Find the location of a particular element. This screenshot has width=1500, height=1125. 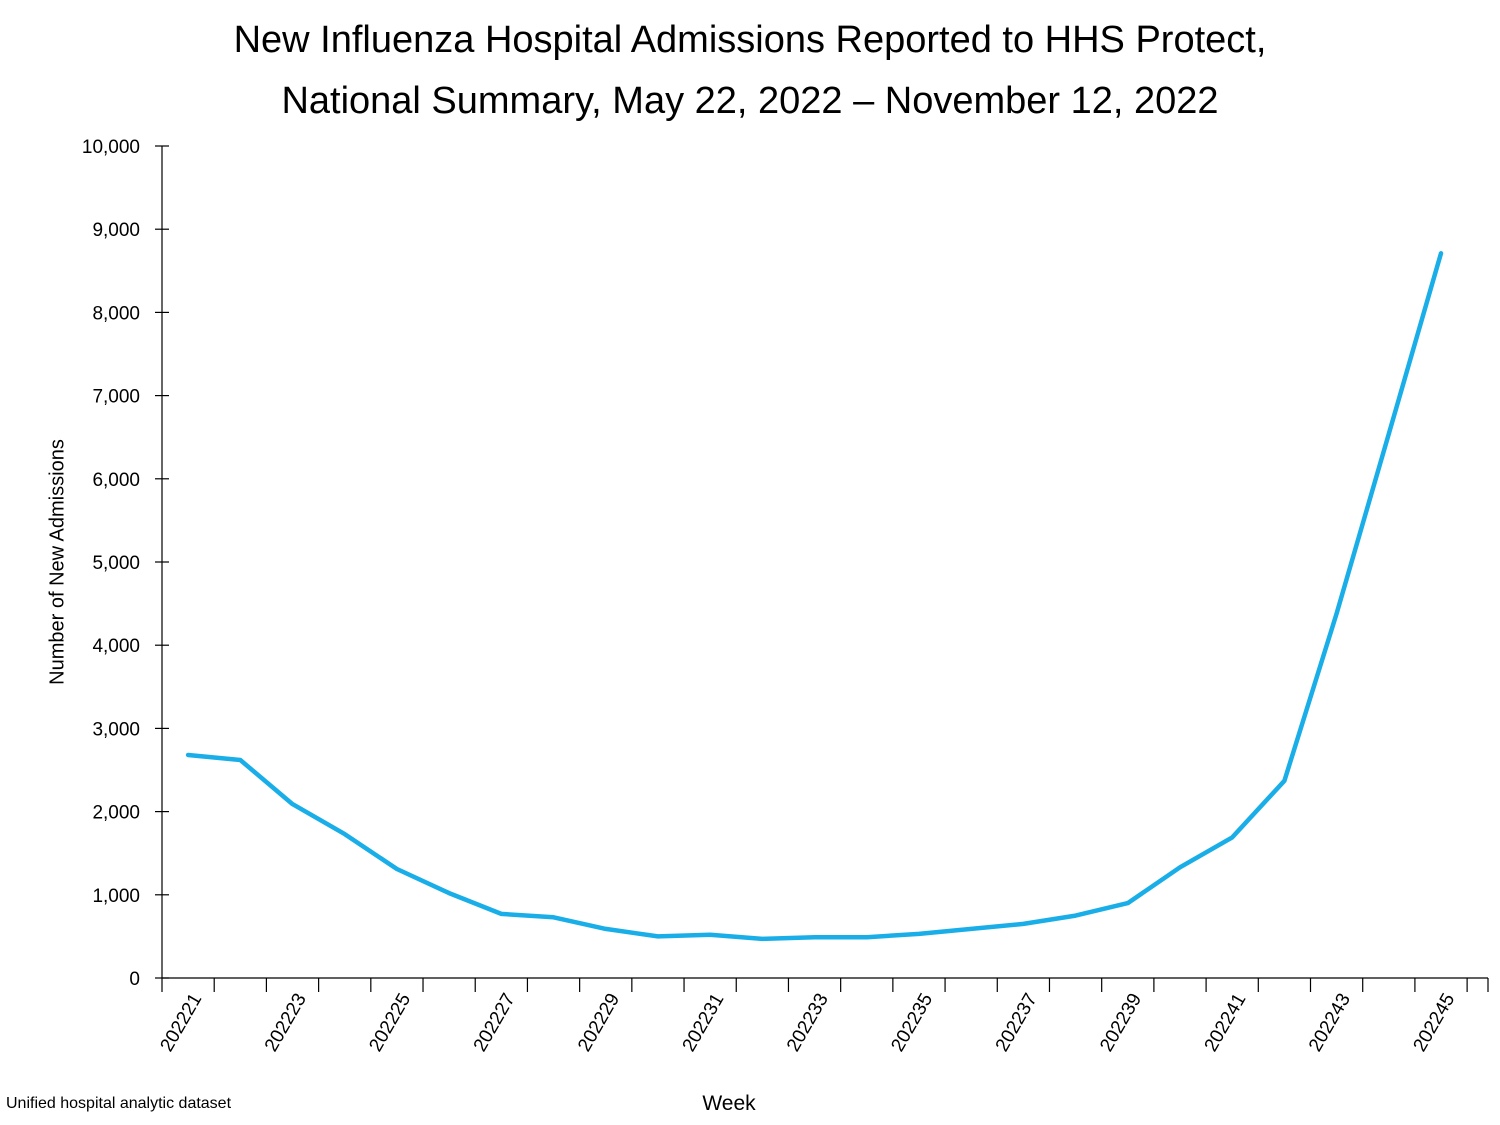

x-tick-label: 202229 is located at coordinates (599, 1022).